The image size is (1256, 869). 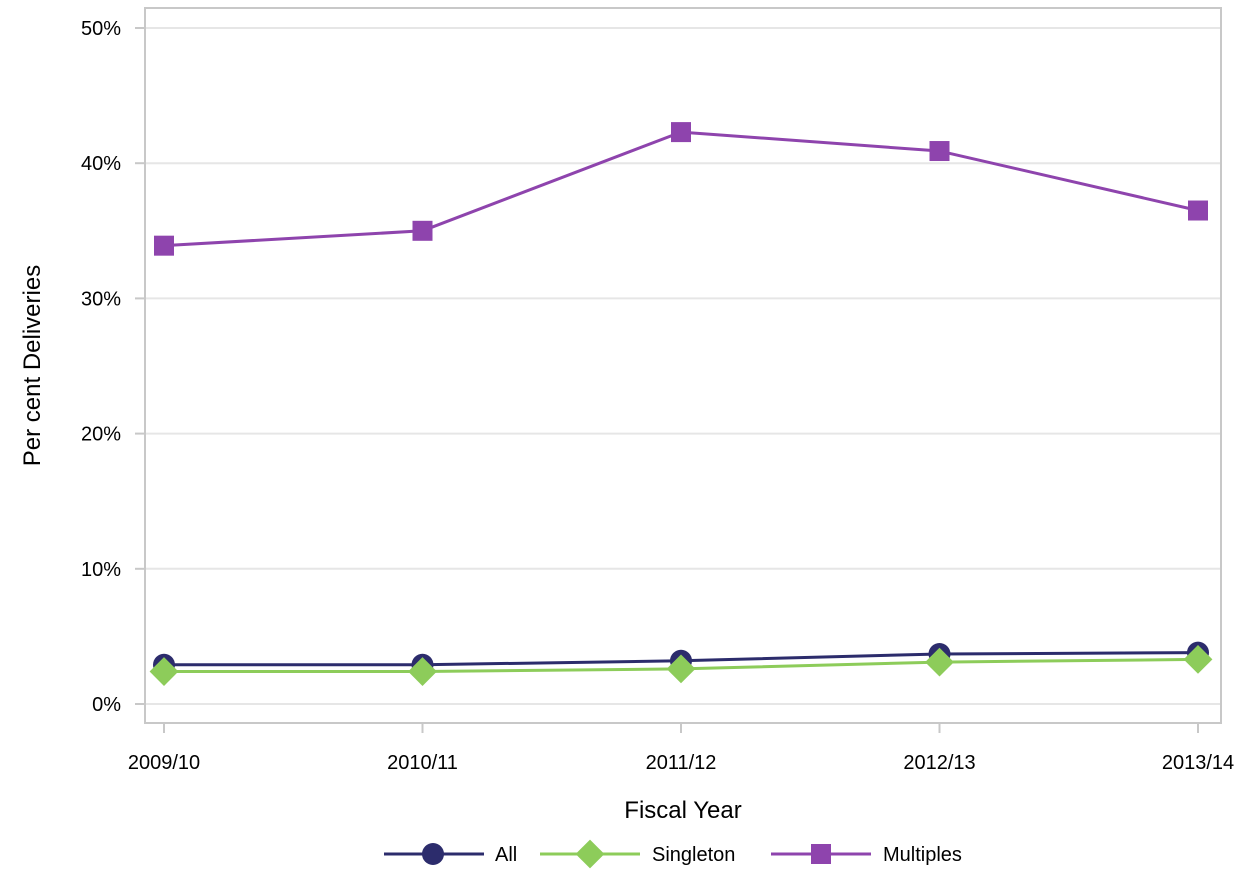 I want to click on legend-label: Singleton, so click(x=693, y=855).